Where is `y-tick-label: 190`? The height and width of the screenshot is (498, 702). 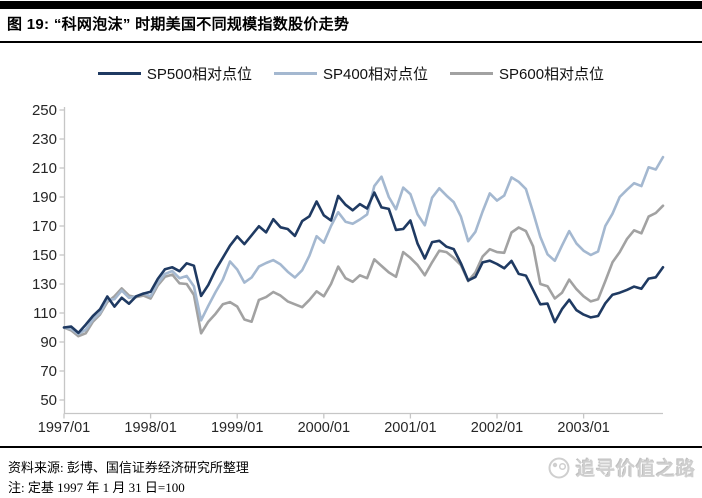 y-tick-label: 190 is located at coordinates (44, 197).